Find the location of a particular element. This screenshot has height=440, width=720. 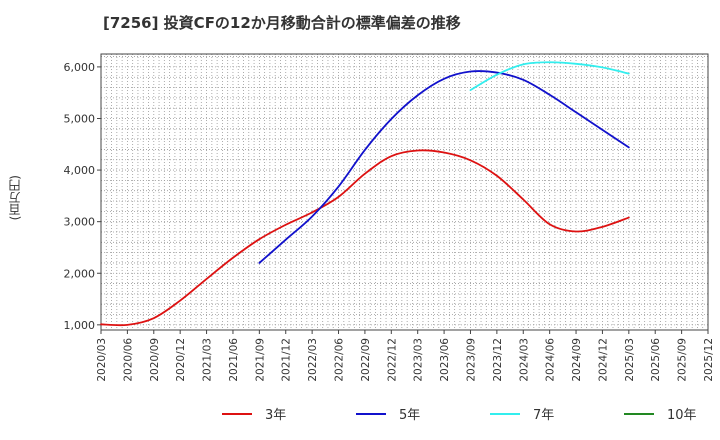

x-tick-label: 2025/06 is located at coordinates (656, 360).